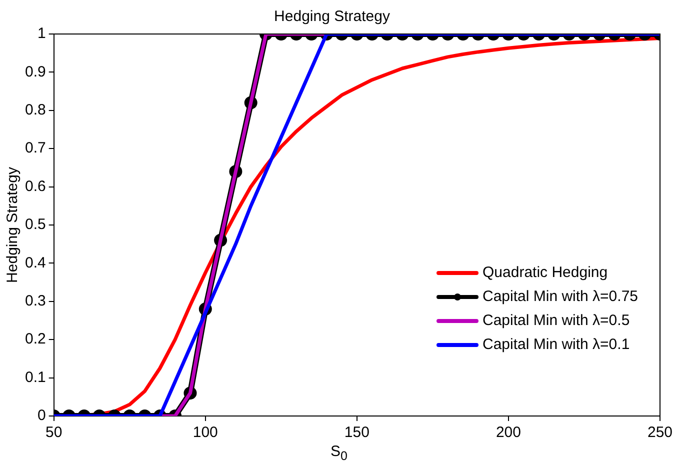  Describe the element at coordinates (35, 263) in the screenshot. I see `y-tick-label: 0.4` at that location.